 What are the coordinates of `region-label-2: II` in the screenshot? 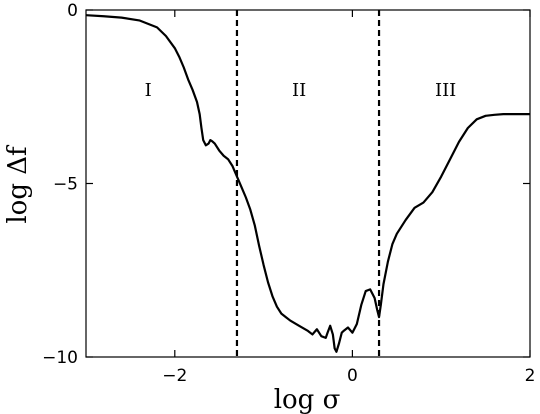 It's located at (299, 90).